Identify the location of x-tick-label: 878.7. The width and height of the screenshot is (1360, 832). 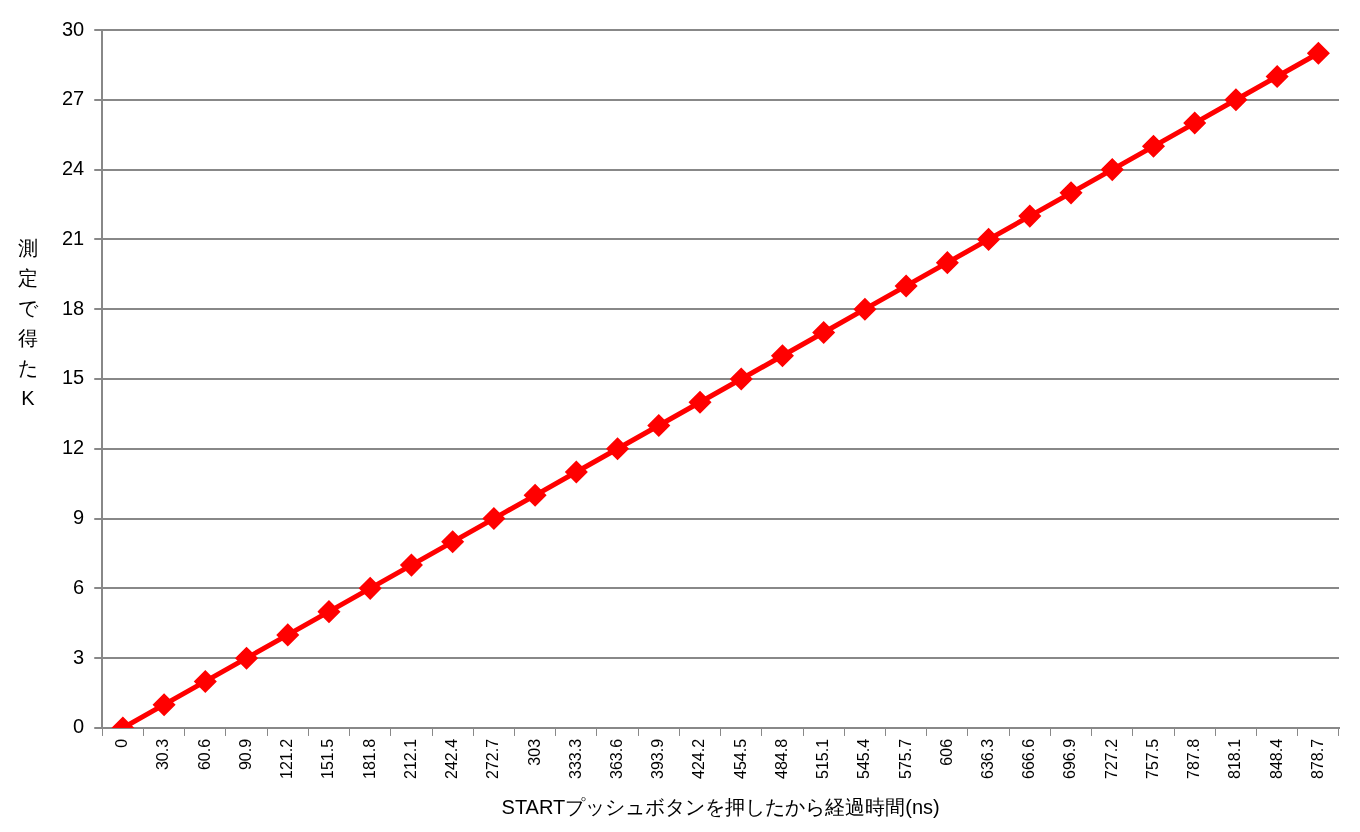
(1317, 759).